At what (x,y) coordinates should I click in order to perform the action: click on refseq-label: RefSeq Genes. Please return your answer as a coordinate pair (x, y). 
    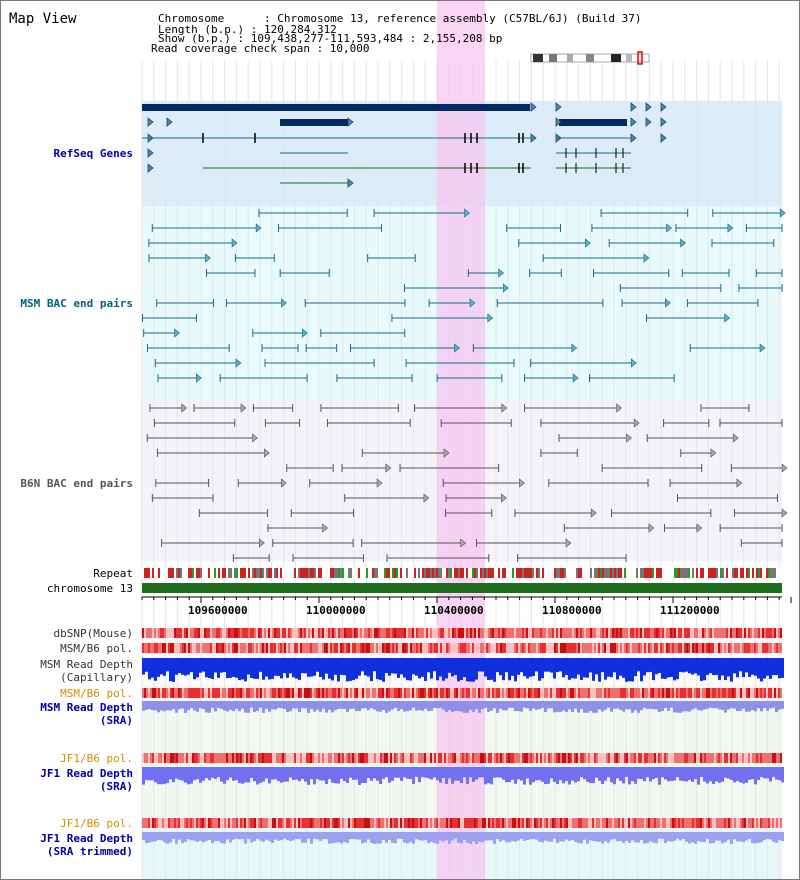
    Looking at the image, I should click on (93, 153).